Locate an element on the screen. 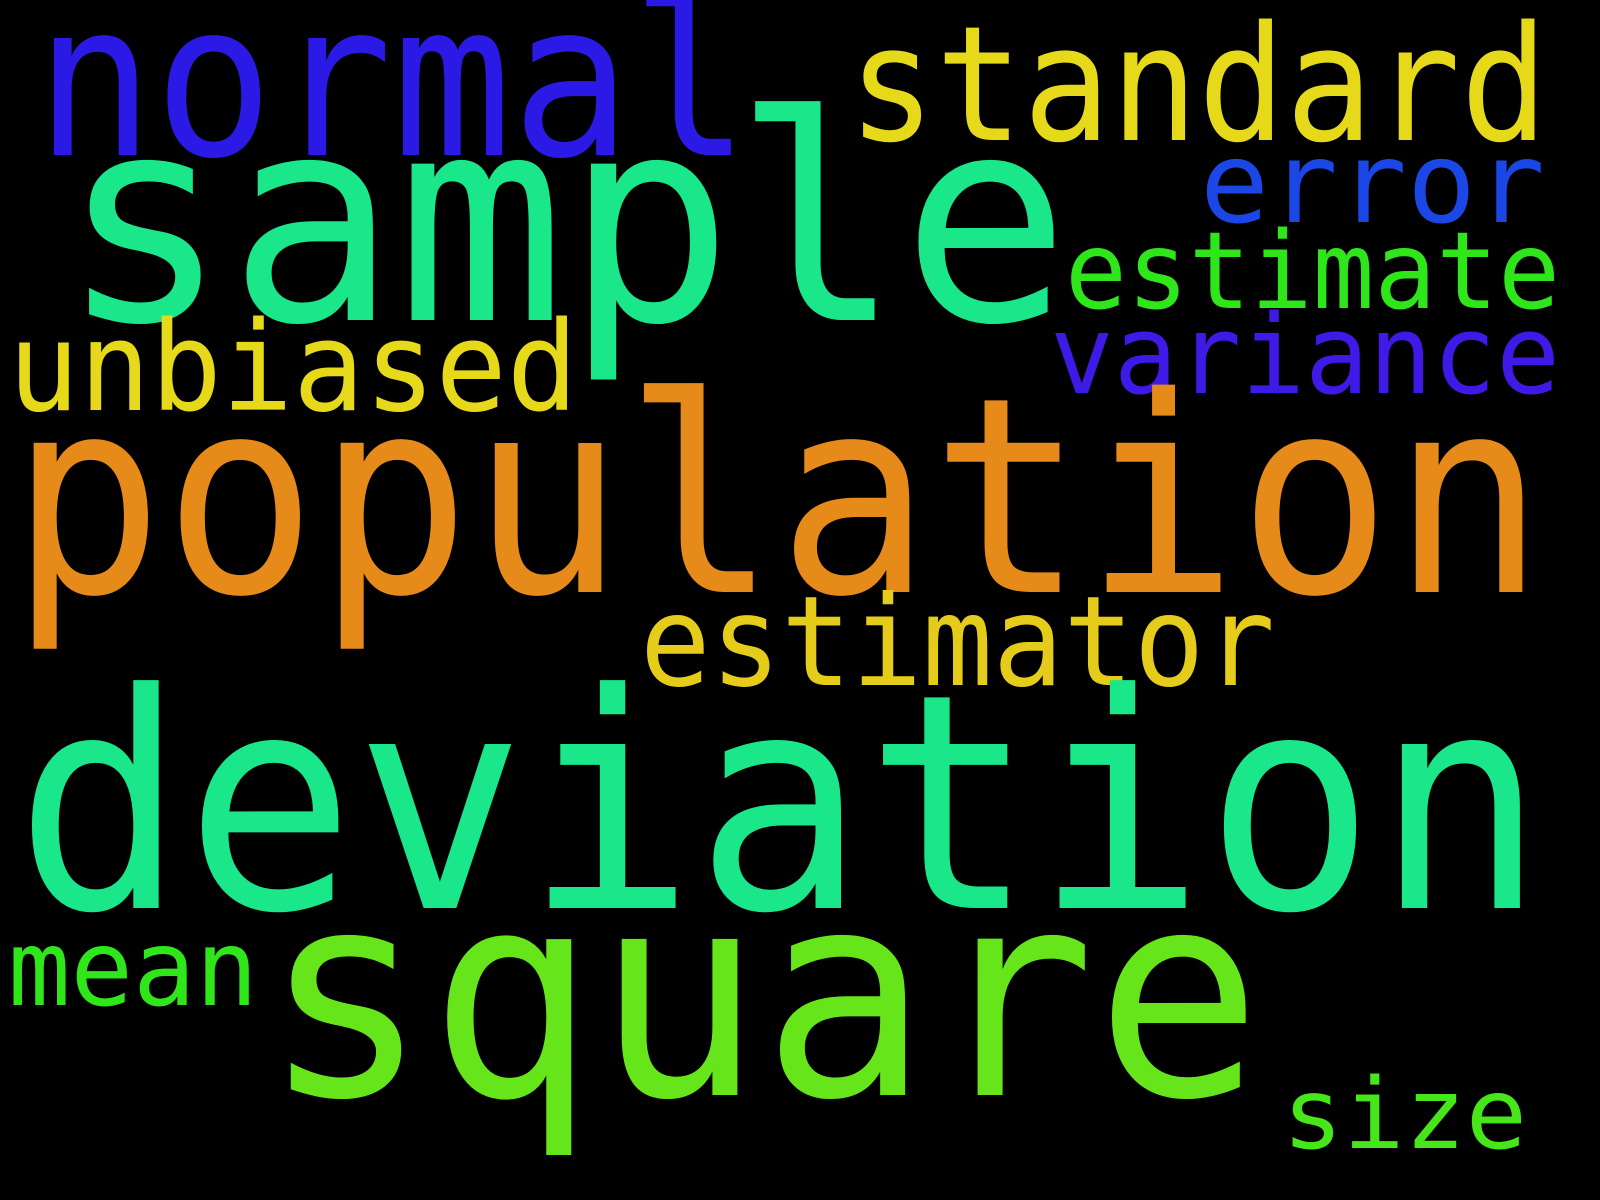 The height and width of the screenshot is (1200, 1600). word-mean: mean is located at coordinates (133, 969).